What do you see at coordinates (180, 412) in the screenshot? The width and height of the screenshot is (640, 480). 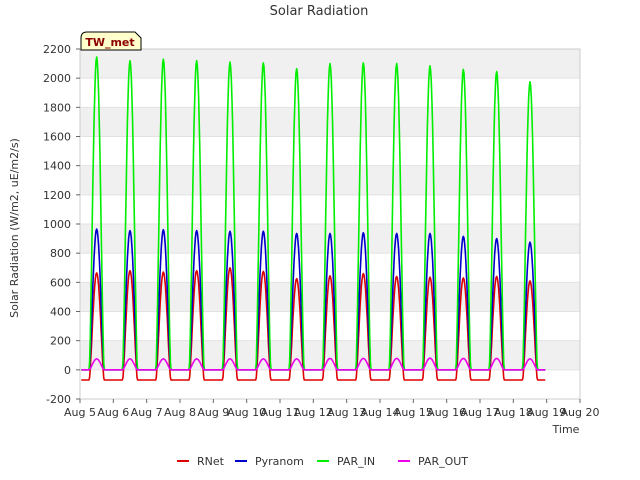 I see `x-tick-label: Aug 8` at bounding box center [180, 412].